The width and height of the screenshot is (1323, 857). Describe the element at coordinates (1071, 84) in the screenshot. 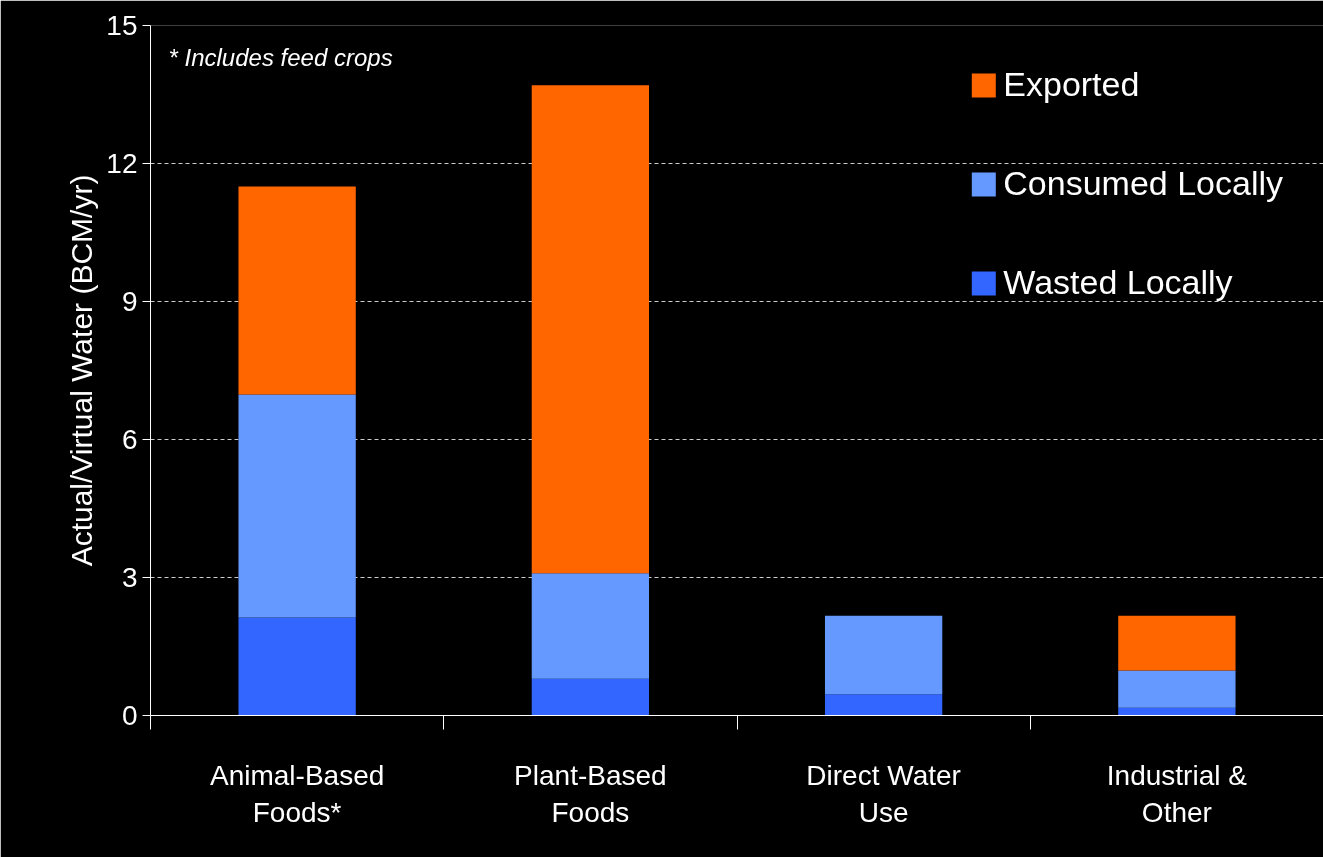

I see `legend-label: Exported` at that location.